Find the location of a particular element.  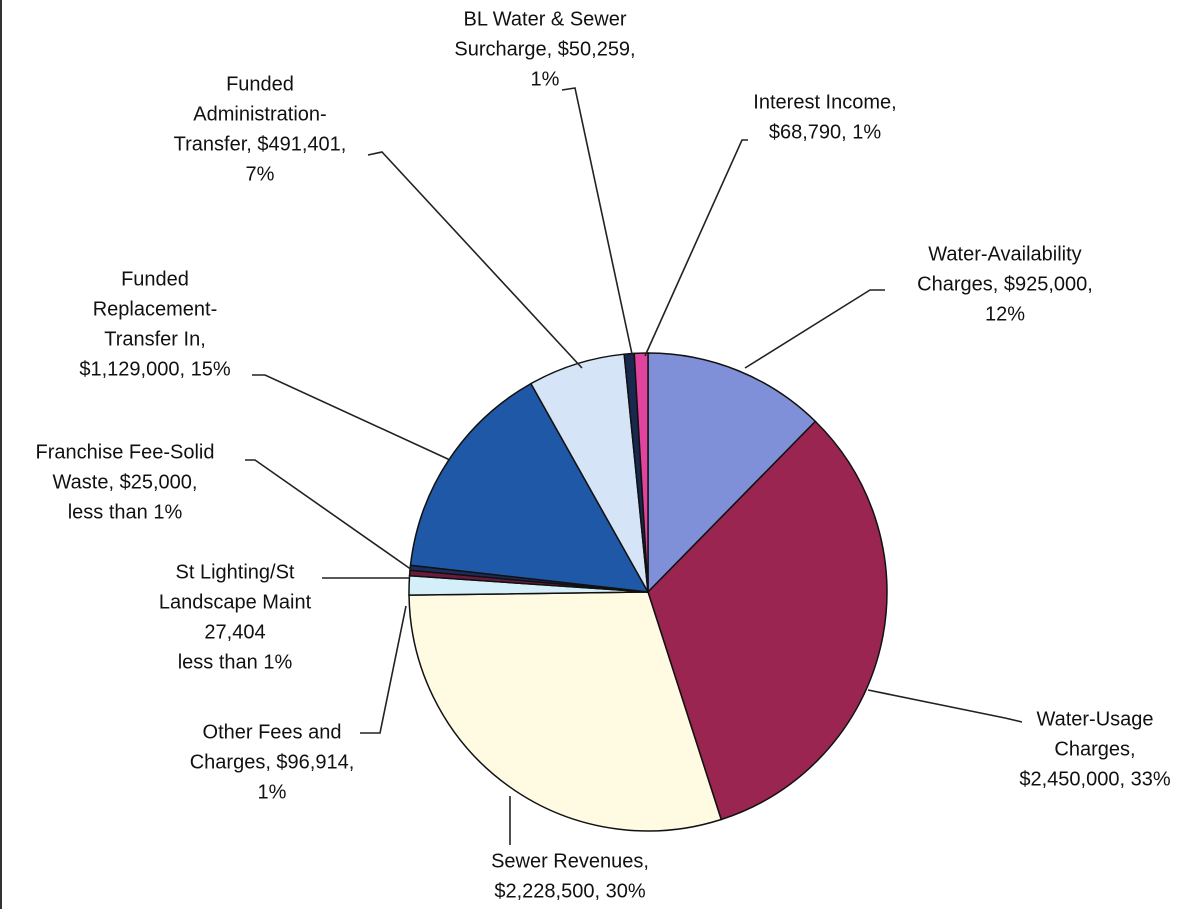

slice-label: Transfer, $491,401, is located at coordinates (260, 144).